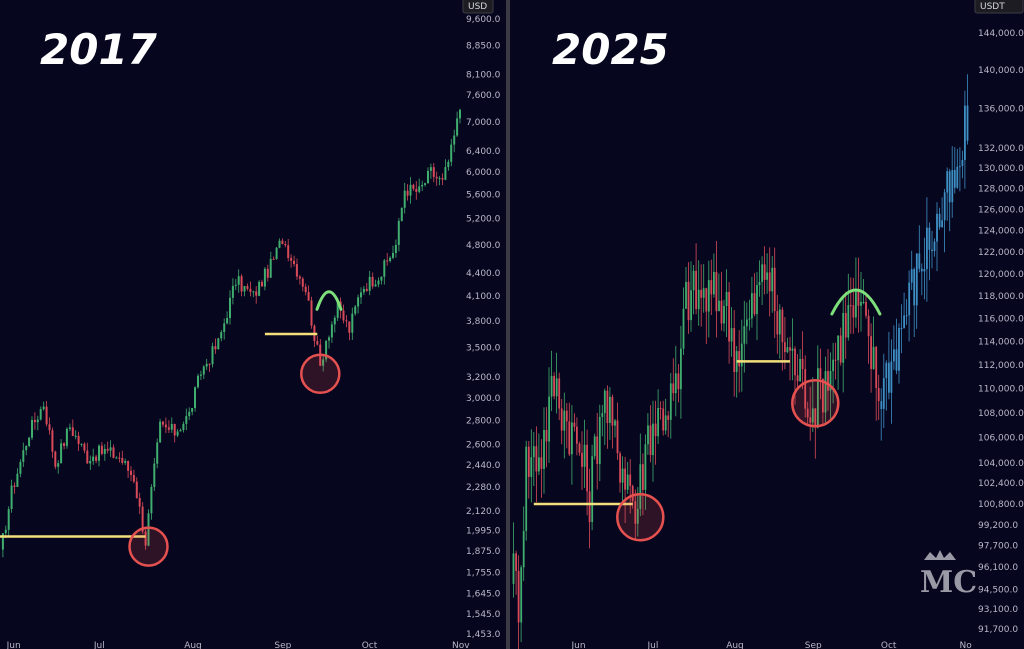 The width and height of the screenshot is (1024, 649). Describe the element at coordinates (1001, 484) in the screenshot. I see `y-tick-label: 102,400.0` at that location.